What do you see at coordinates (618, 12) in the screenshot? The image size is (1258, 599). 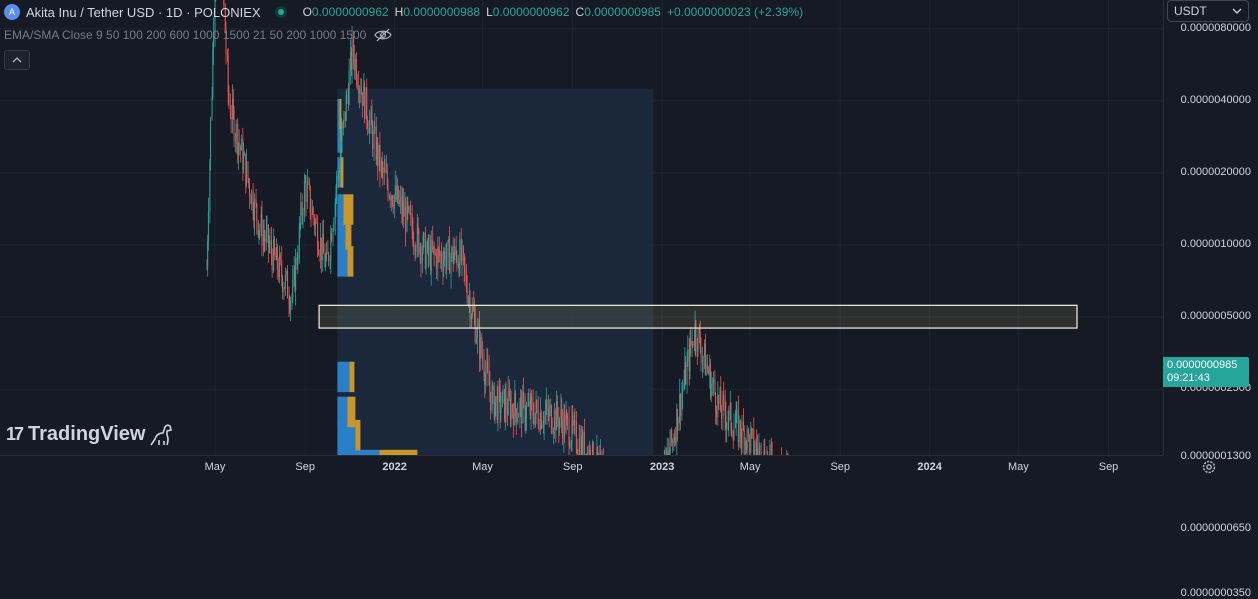 I see `close-value: C0.0000000985` at bounding box center [618, 12].